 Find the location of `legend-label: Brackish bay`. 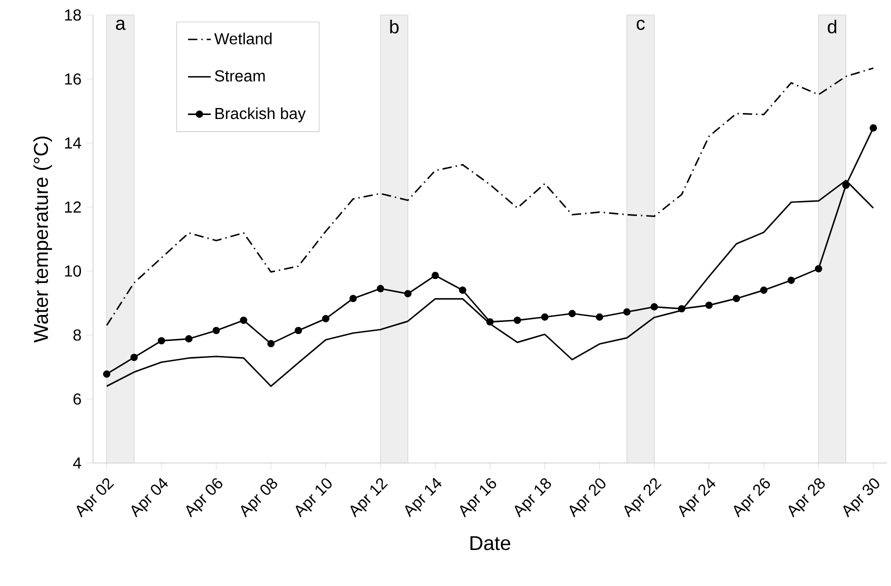

legend-label: Brackish bay is located at coordinates (261, 114).